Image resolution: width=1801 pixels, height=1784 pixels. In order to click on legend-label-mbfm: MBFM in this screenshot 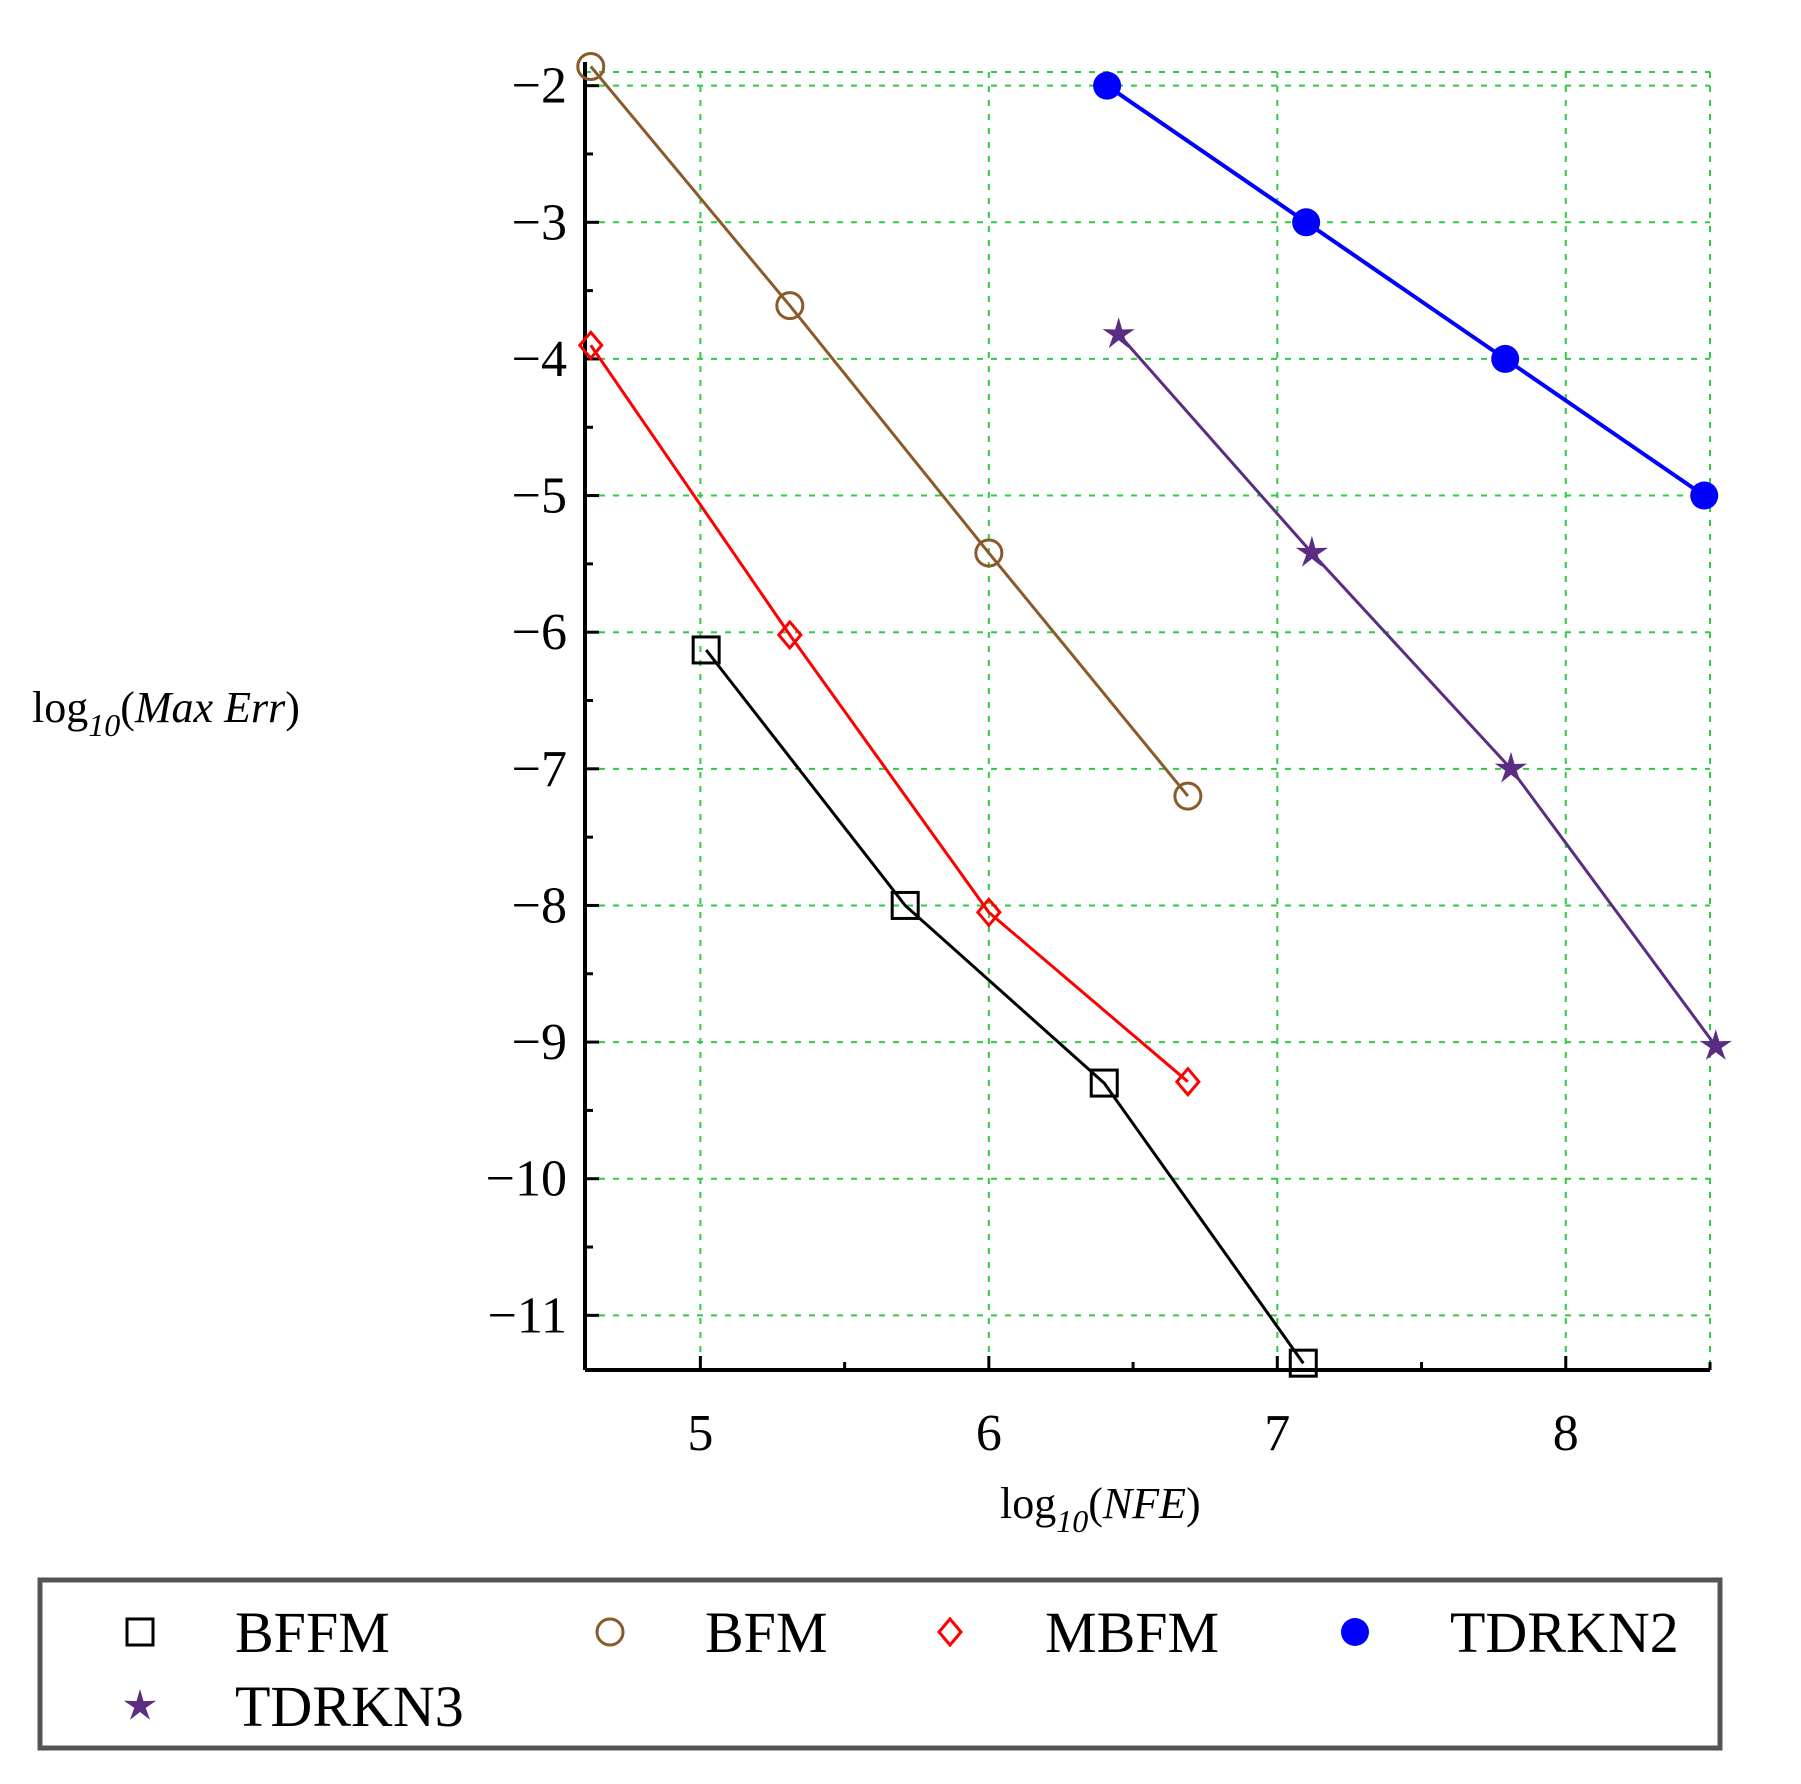, I will do `click(1132, 1632)`.